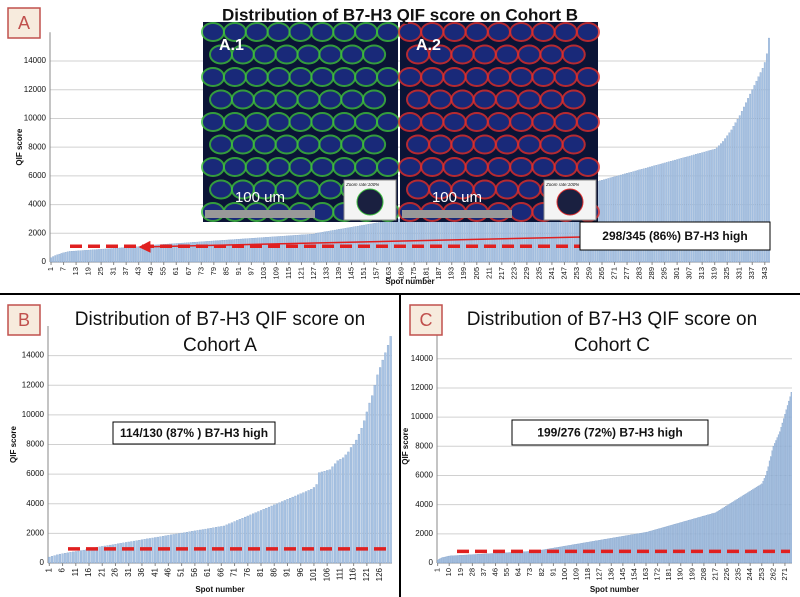 This screenshot has width=800, height=597. What do you see at coordinates (88, 571) in the screenshot?
I see `x-tick-label: 16` at bounding box center [88, 571].